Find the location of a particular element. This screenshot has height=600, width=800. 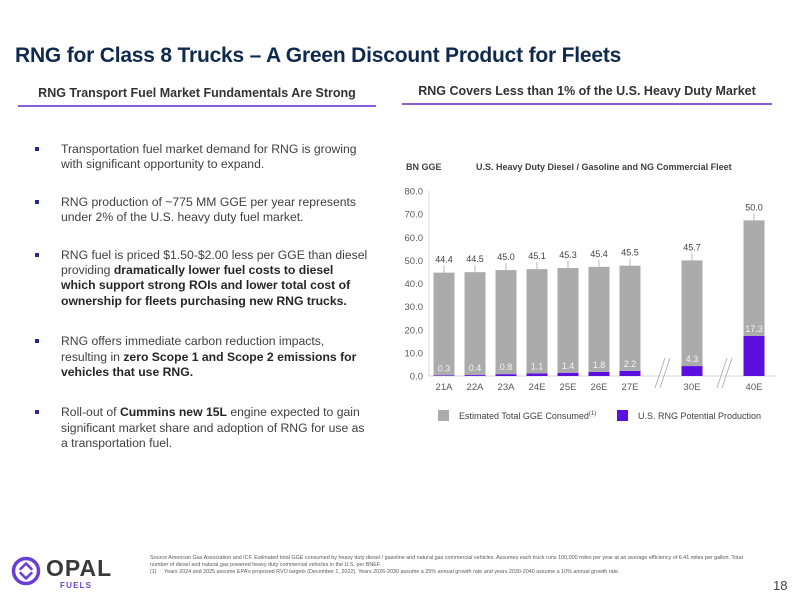

x-tick-label: 24E is located at coordinates (537, 387).